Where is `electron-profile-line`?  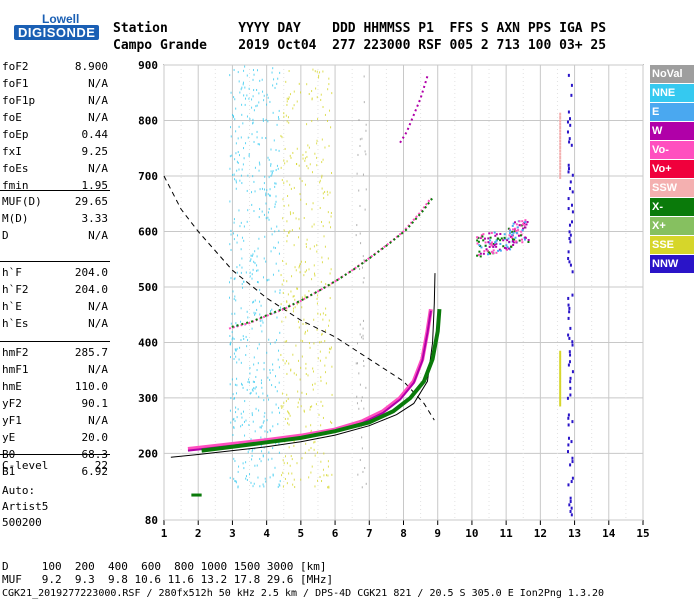
electron-profile-line is located at coordinates (303, 365).